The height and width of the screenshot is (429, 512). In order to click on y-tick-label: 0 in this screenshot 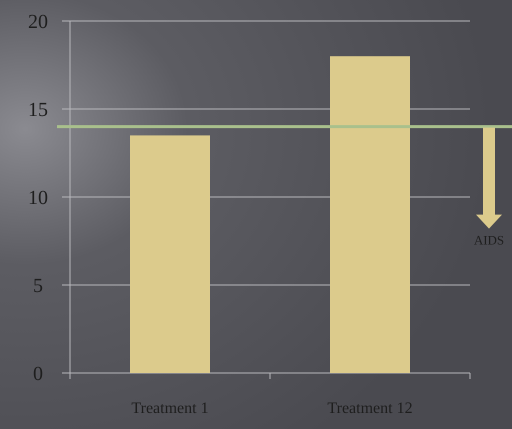, I will do `click(38, 374)`.